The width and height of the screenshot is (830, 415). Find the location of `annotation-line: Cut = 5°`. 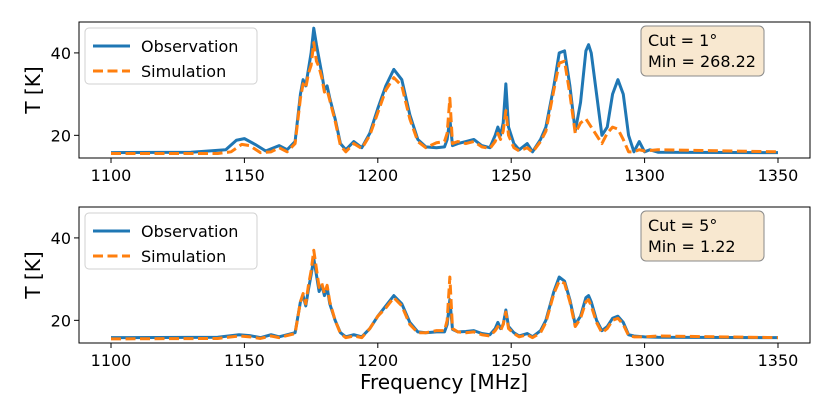

annotation-line: Cut = 5° is located at coordinates (682, 225).